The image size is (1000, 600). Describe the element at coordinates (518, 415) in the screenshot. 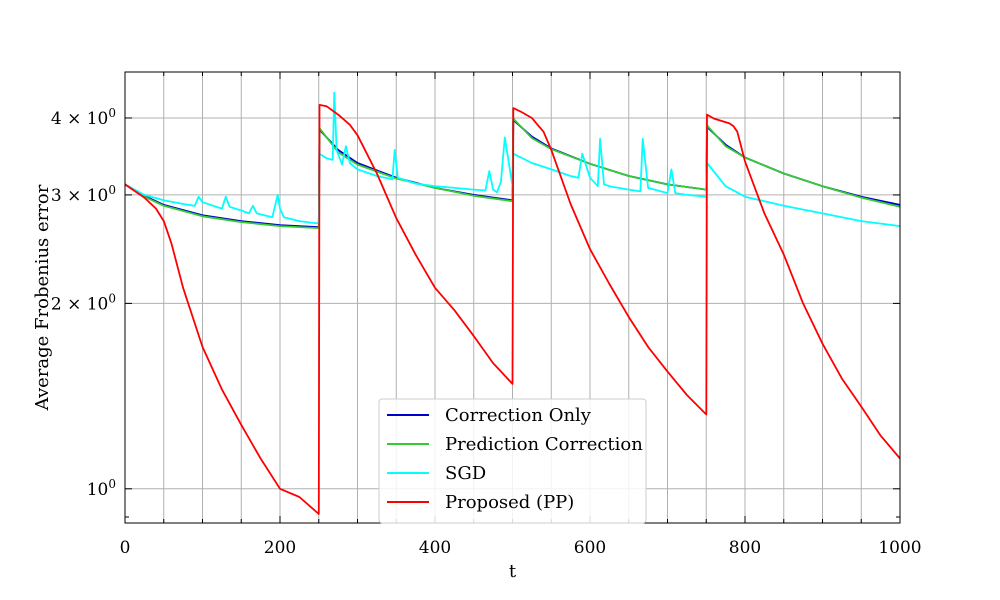

I see `legend-label: Correction Only` at that location.